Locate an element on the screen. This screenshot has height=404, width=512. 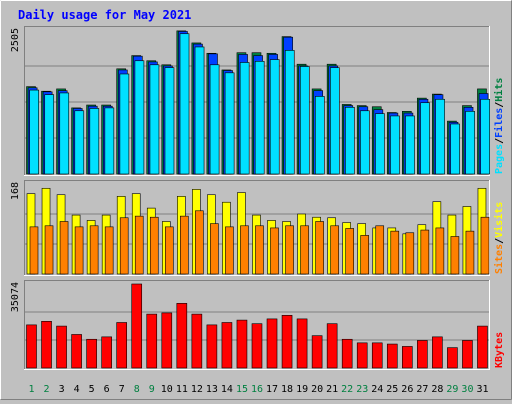
day-label: 30 is located at coordinates (467, 389).